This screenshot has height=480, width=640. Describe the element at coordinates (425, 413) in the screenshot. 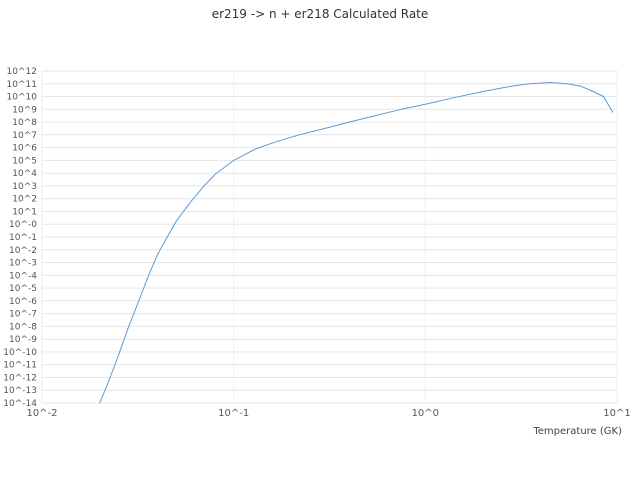

I see `x-tick-label: 10^0` at that location.